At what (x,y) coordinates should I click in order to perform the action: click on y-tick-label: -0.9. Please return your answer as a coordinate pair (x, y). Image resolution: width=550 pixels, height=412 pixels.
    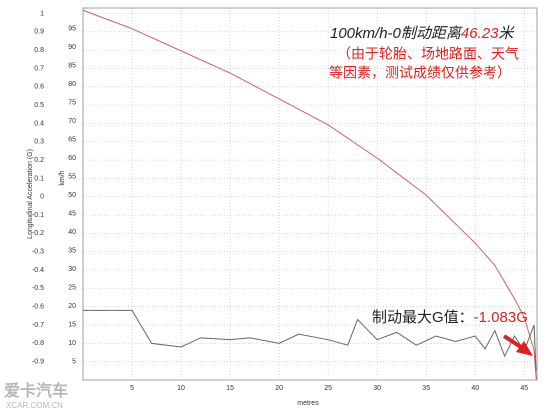
    Looking at the image, I should click on (38, 362).